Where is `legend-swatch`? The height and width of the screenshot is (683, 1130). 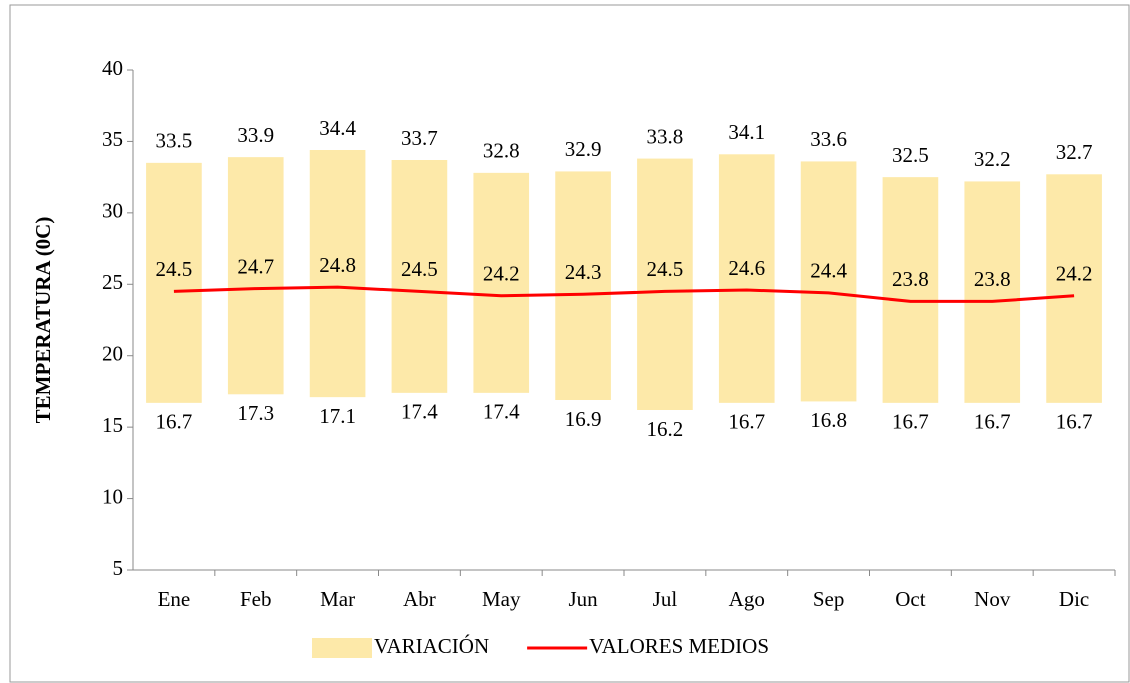 legend-swatch is located at coordinates (342, 648).